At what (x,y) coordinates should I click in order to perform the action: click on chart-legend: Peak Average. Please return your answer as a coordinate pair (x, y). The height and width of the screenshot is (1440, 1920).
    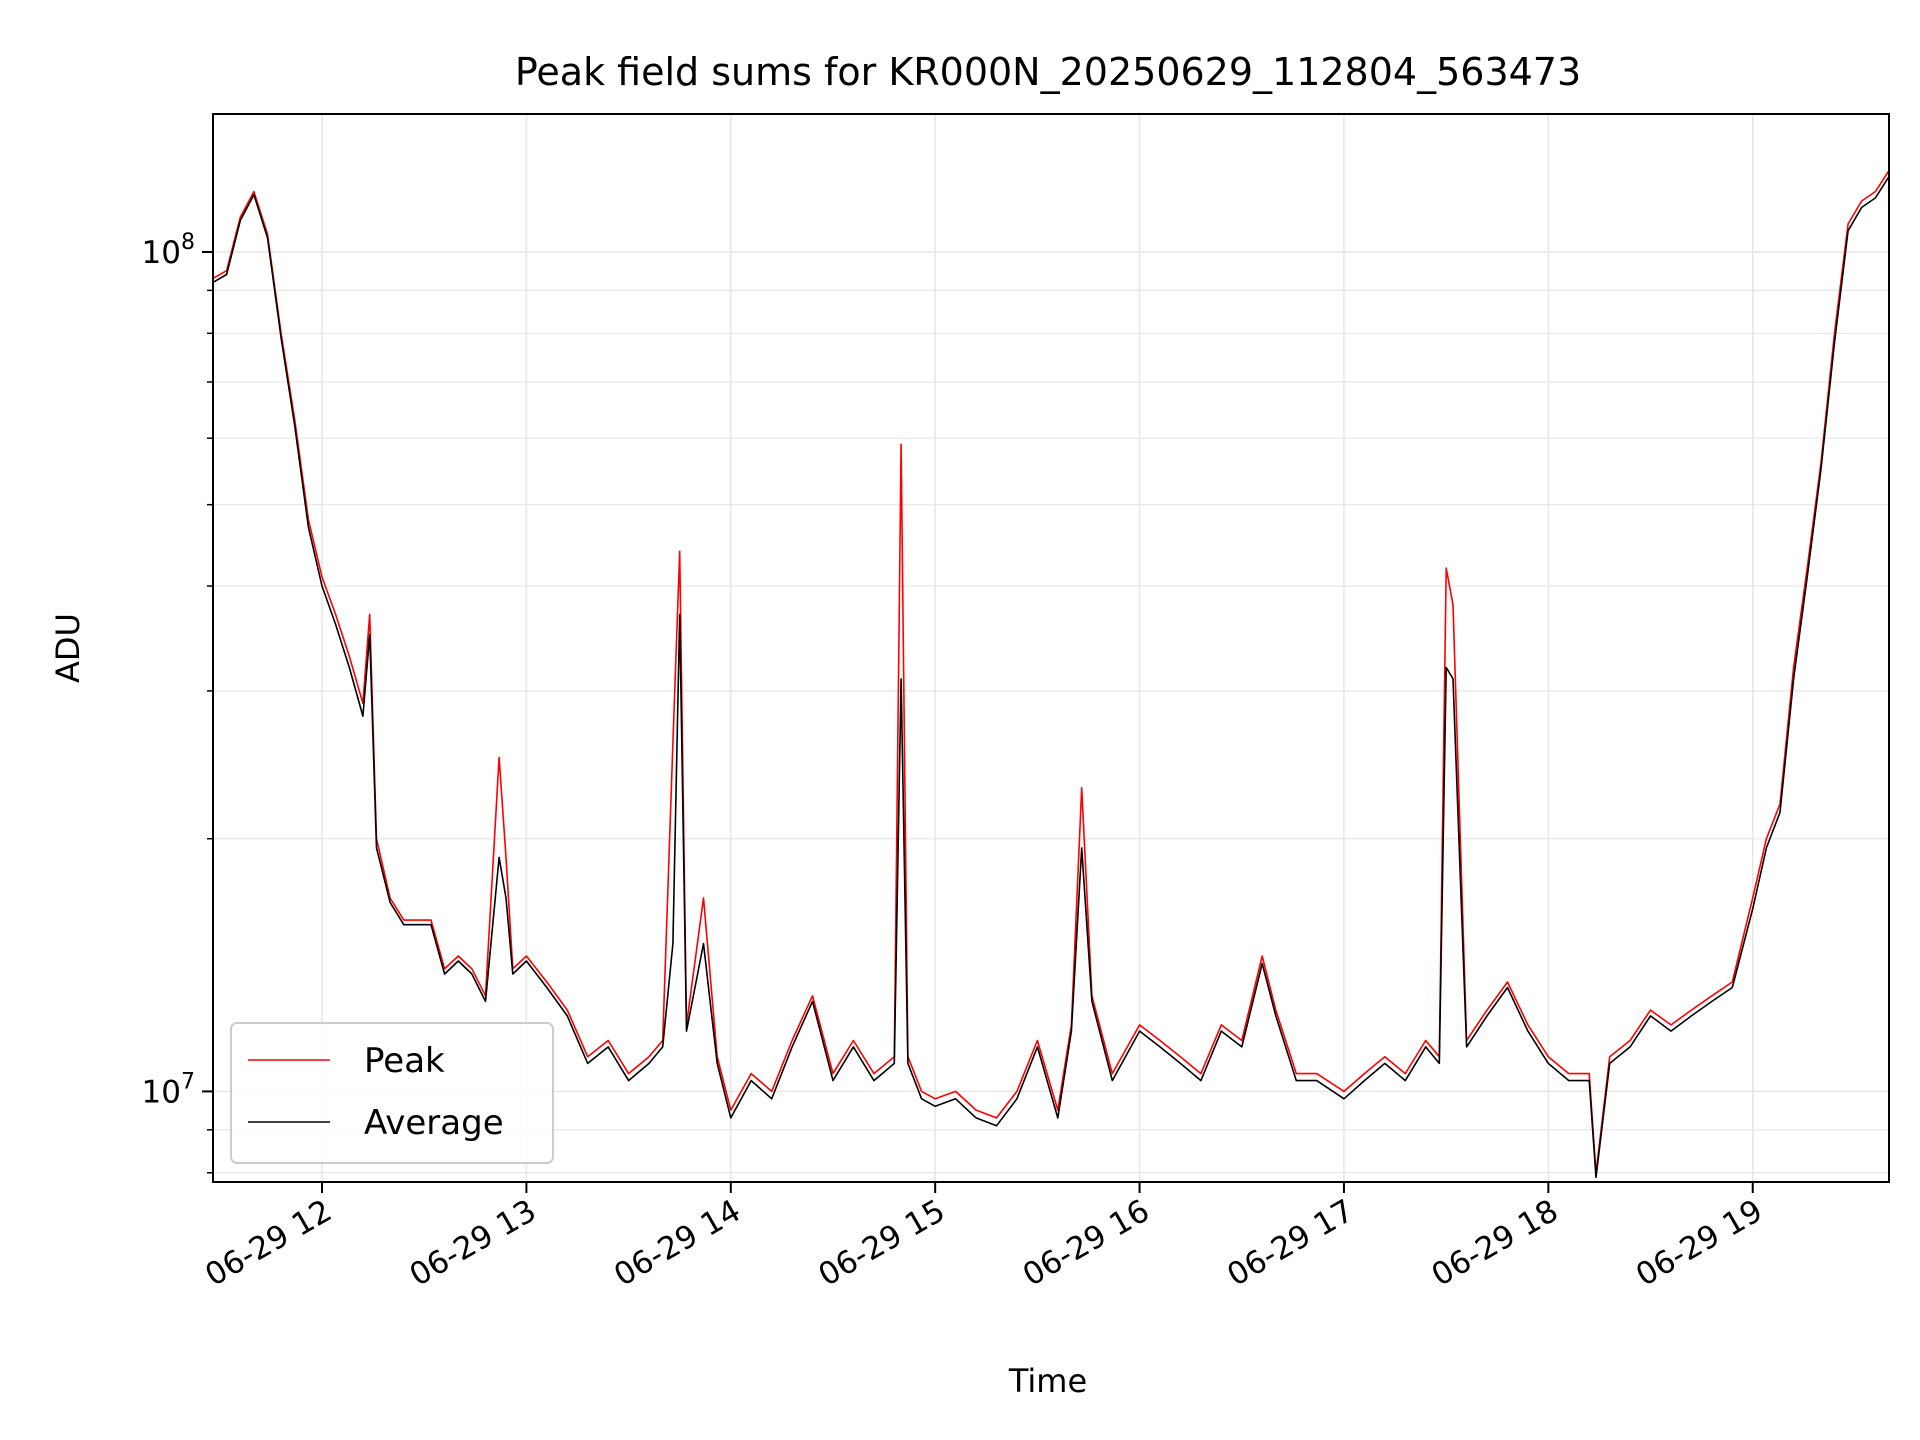
    Looking at the image, I should click on (392, 1093).